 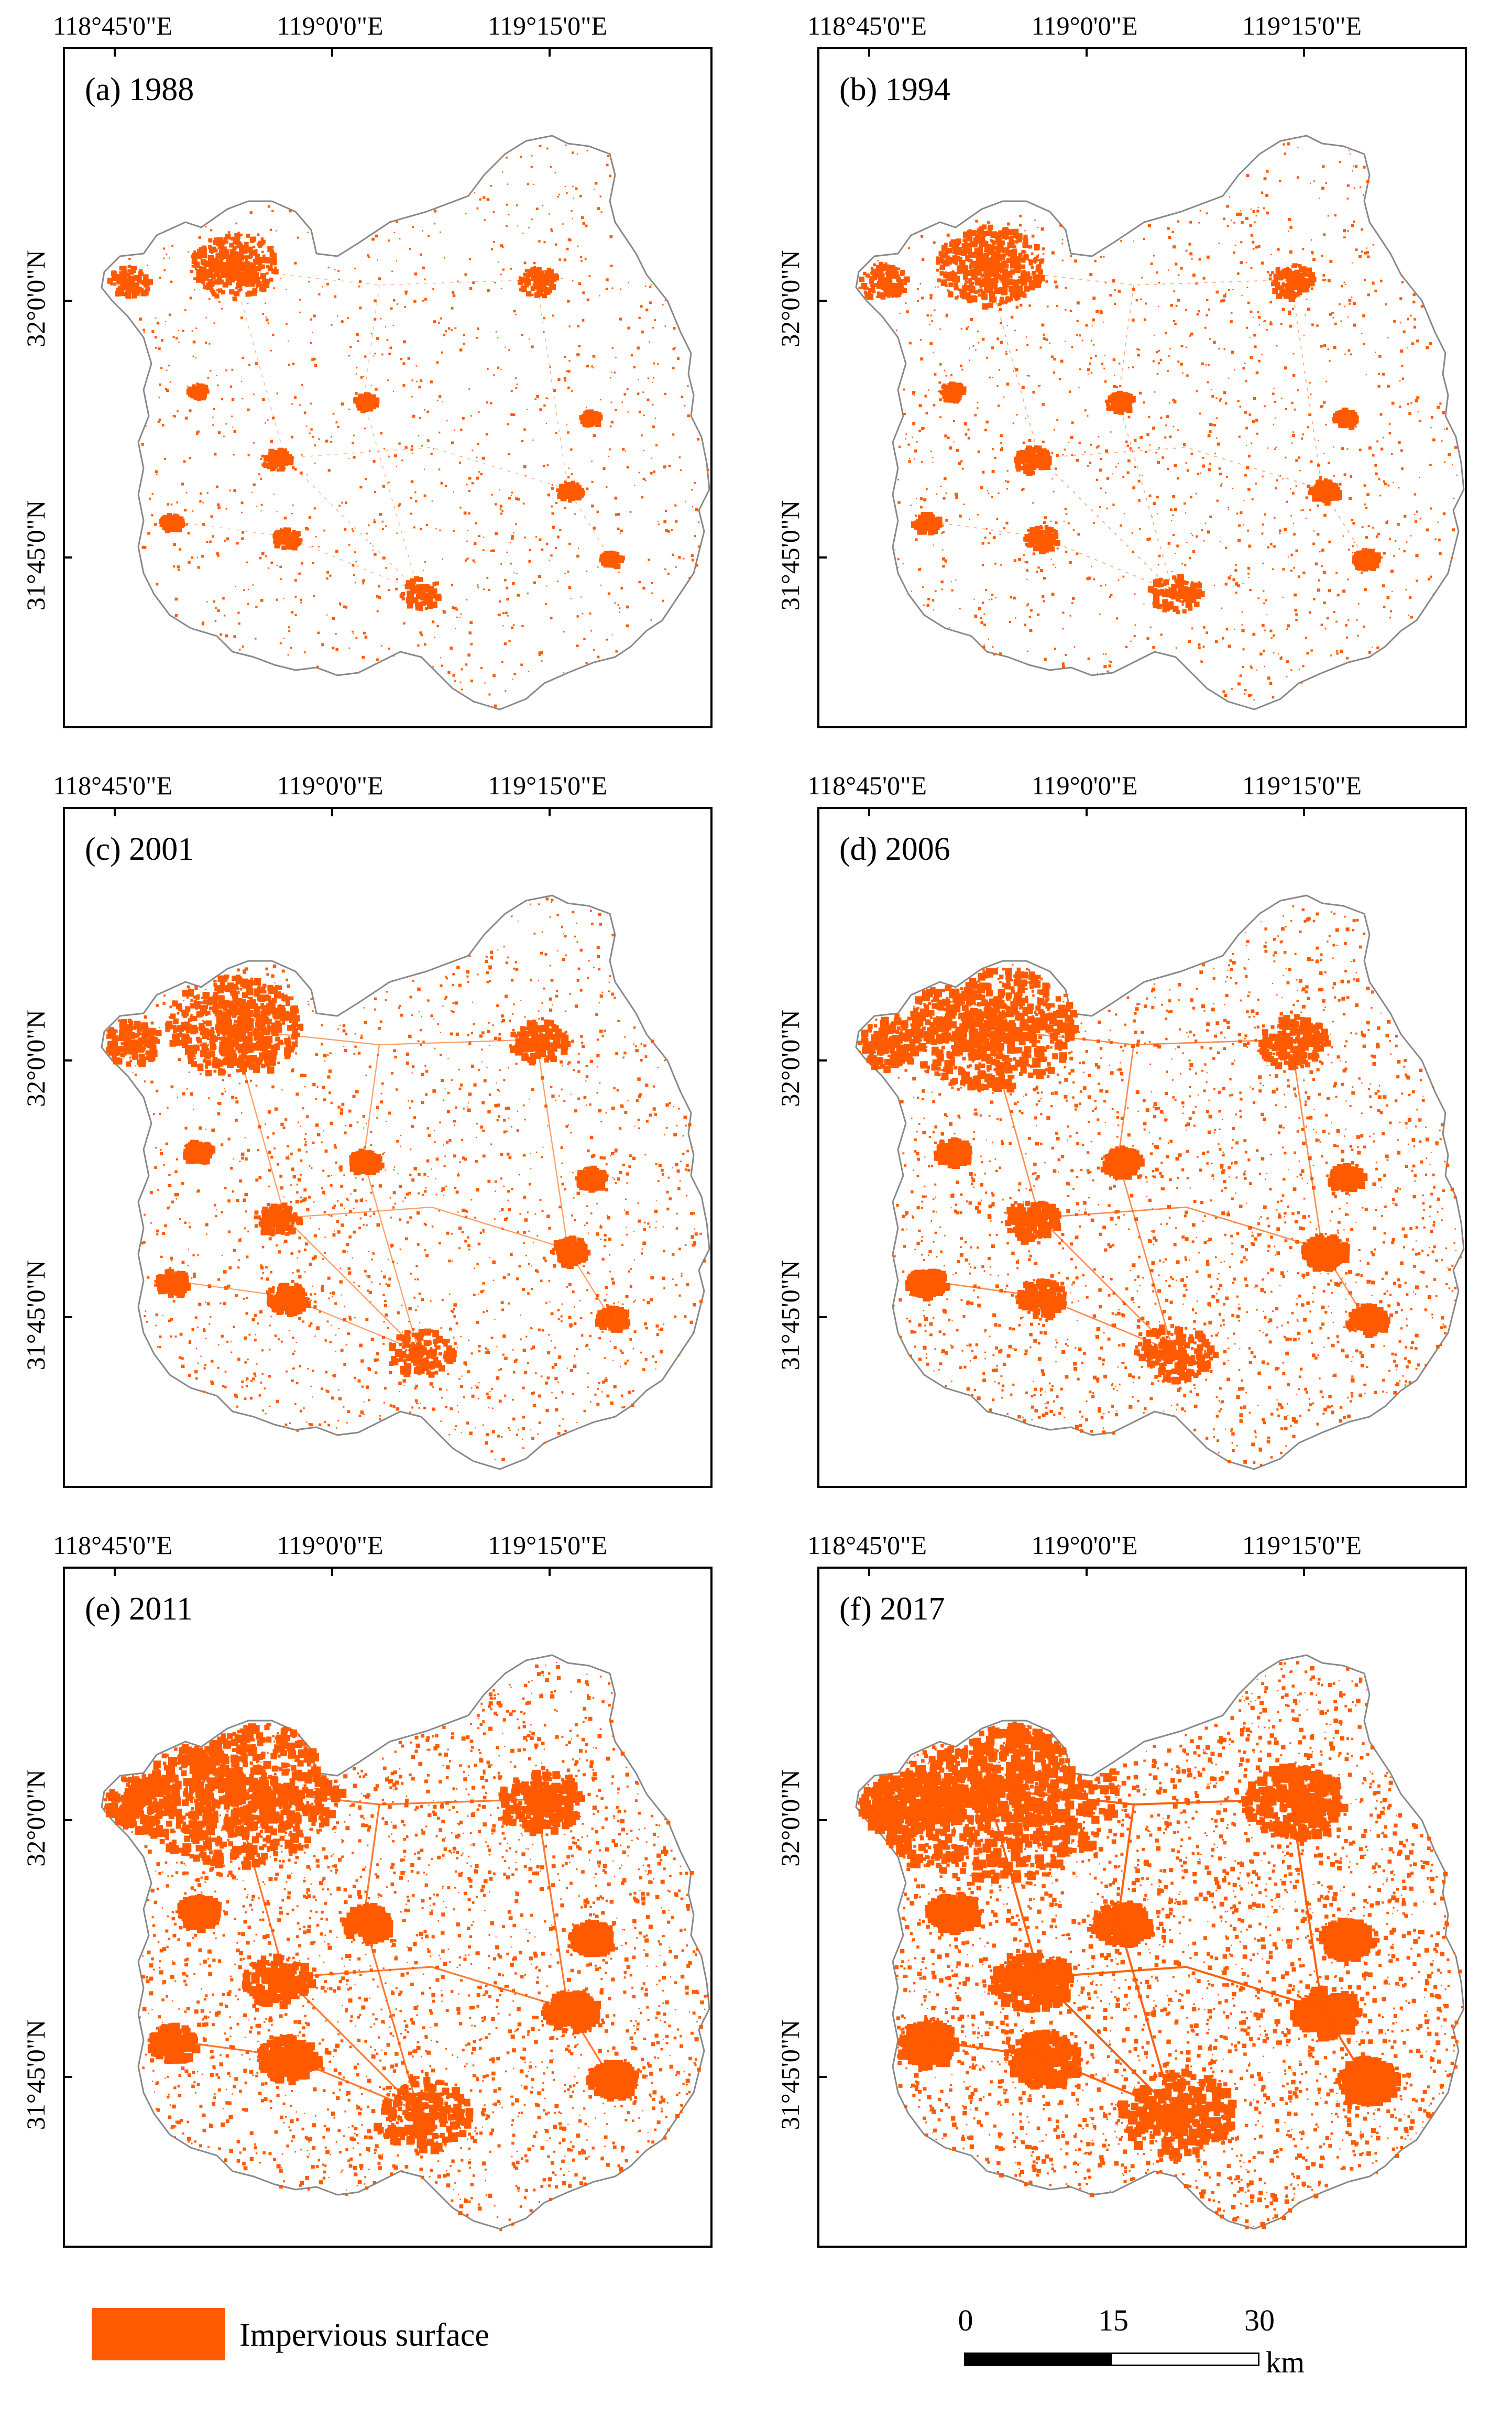 I want to click on legend-label: Impervious surface, so click(x=364, y=2335).